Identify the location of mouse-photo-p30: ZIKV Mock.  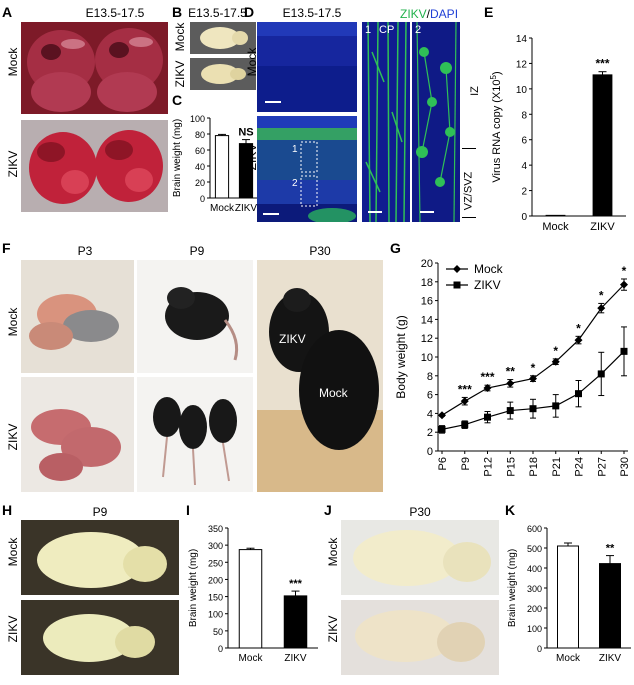
(320, 376).